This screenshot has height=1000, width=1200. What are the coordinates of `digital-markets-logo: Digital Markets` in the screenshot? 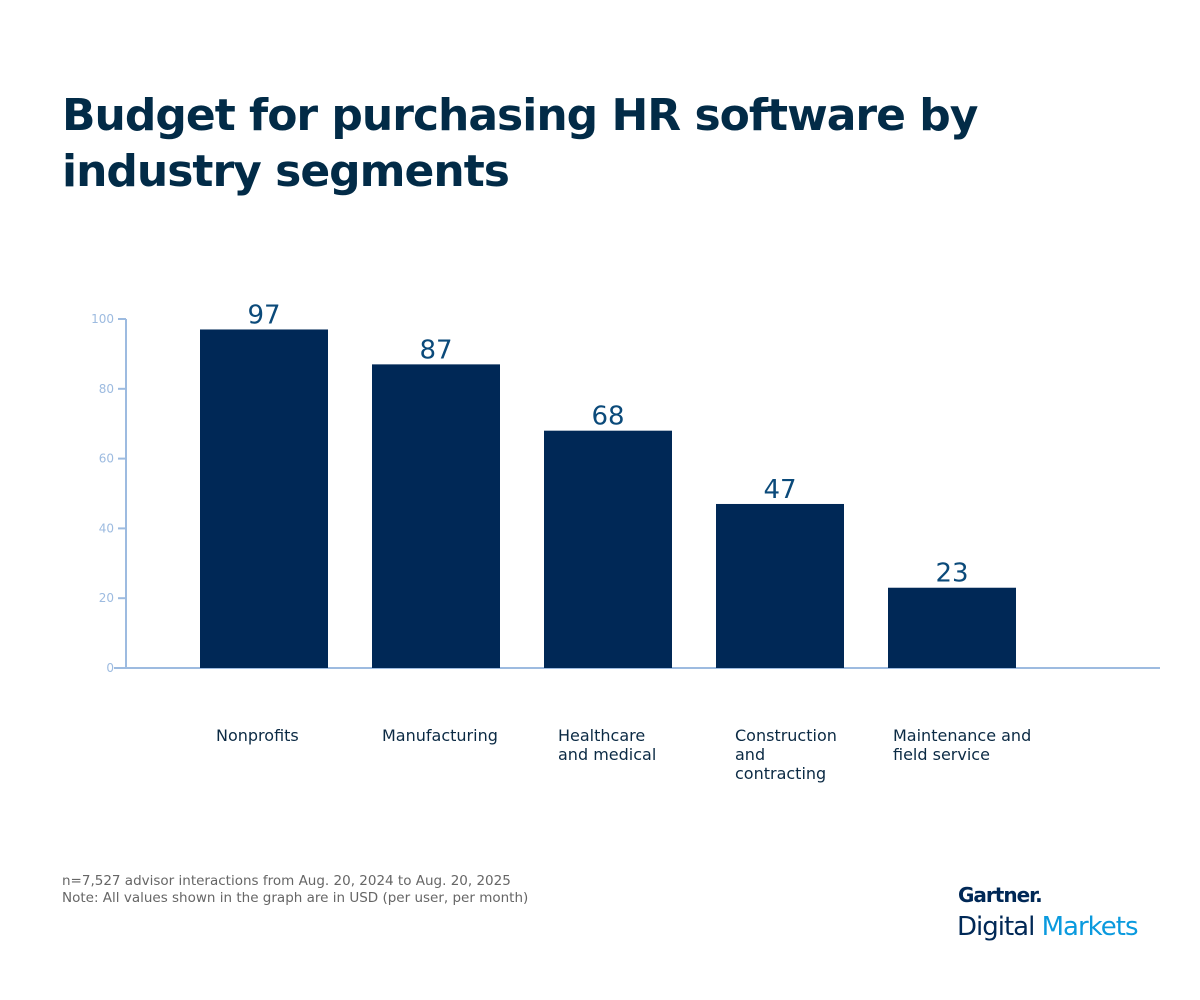 It's located at (1048, 927).